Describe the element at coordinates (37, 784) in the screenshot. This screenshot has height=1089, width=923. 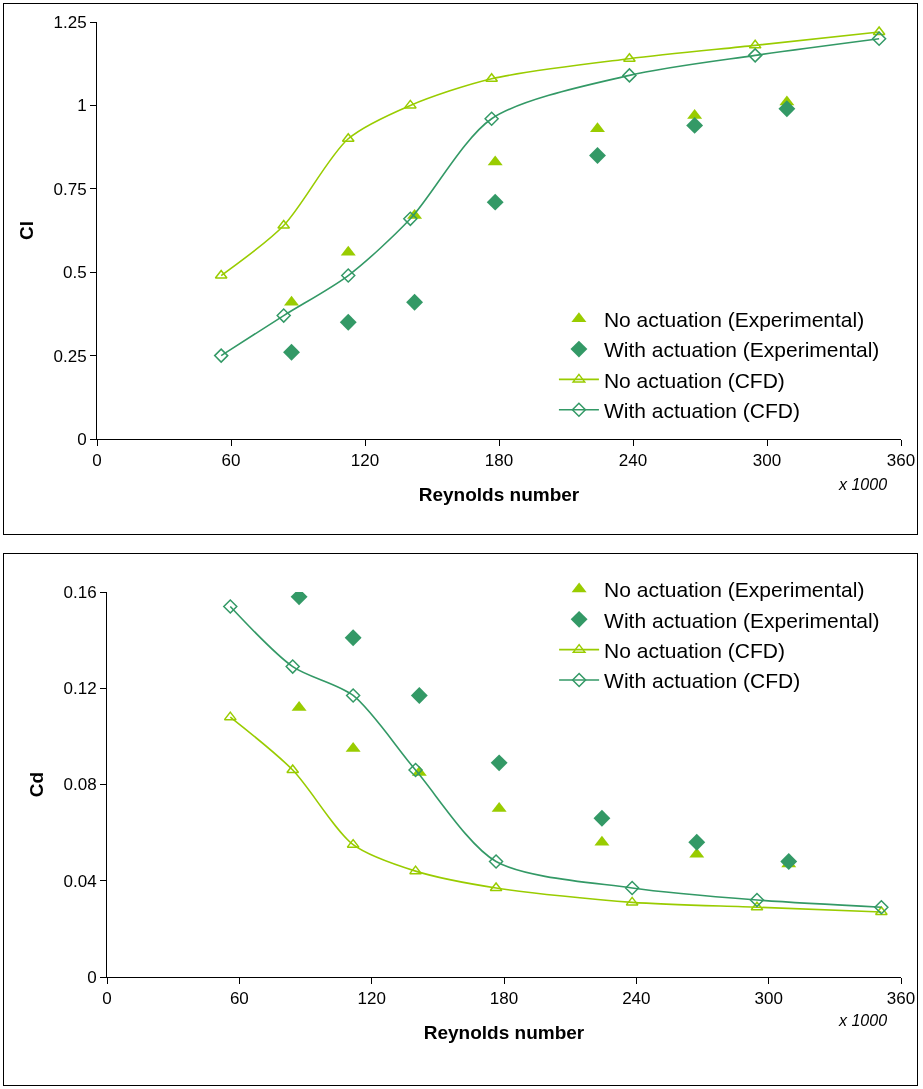
I see `y-axis-title: Cd` at that location.